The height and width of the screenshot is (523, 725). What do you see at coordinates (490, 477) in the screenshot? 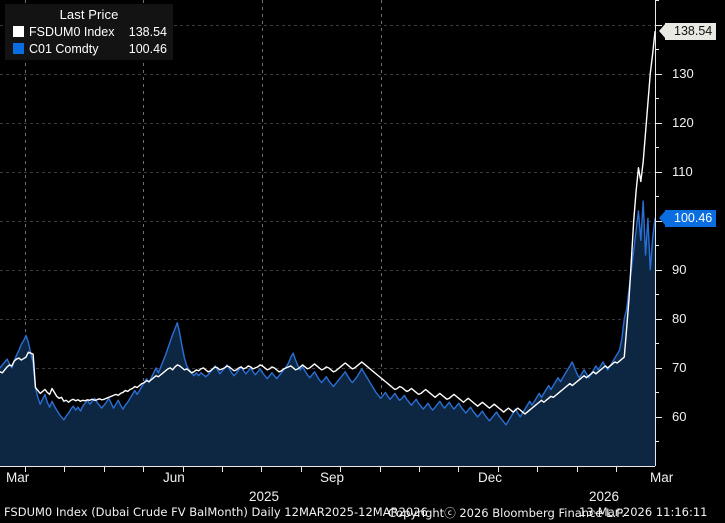
I see `x-tick-dec-2025: Dec` at bounding box center [490, 477].